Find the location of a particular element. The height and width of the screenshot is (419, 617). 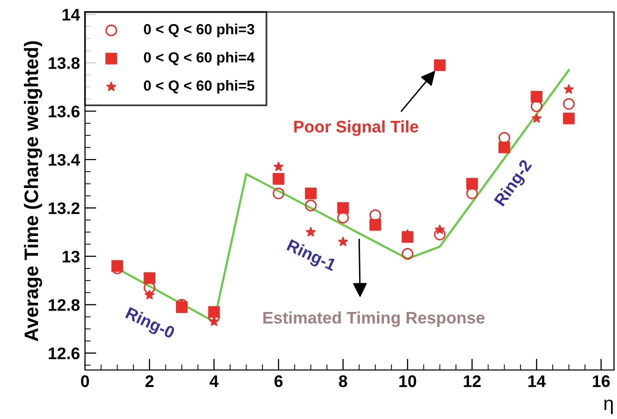

x-tick-label: 16 is located at coordinates (601, 381).